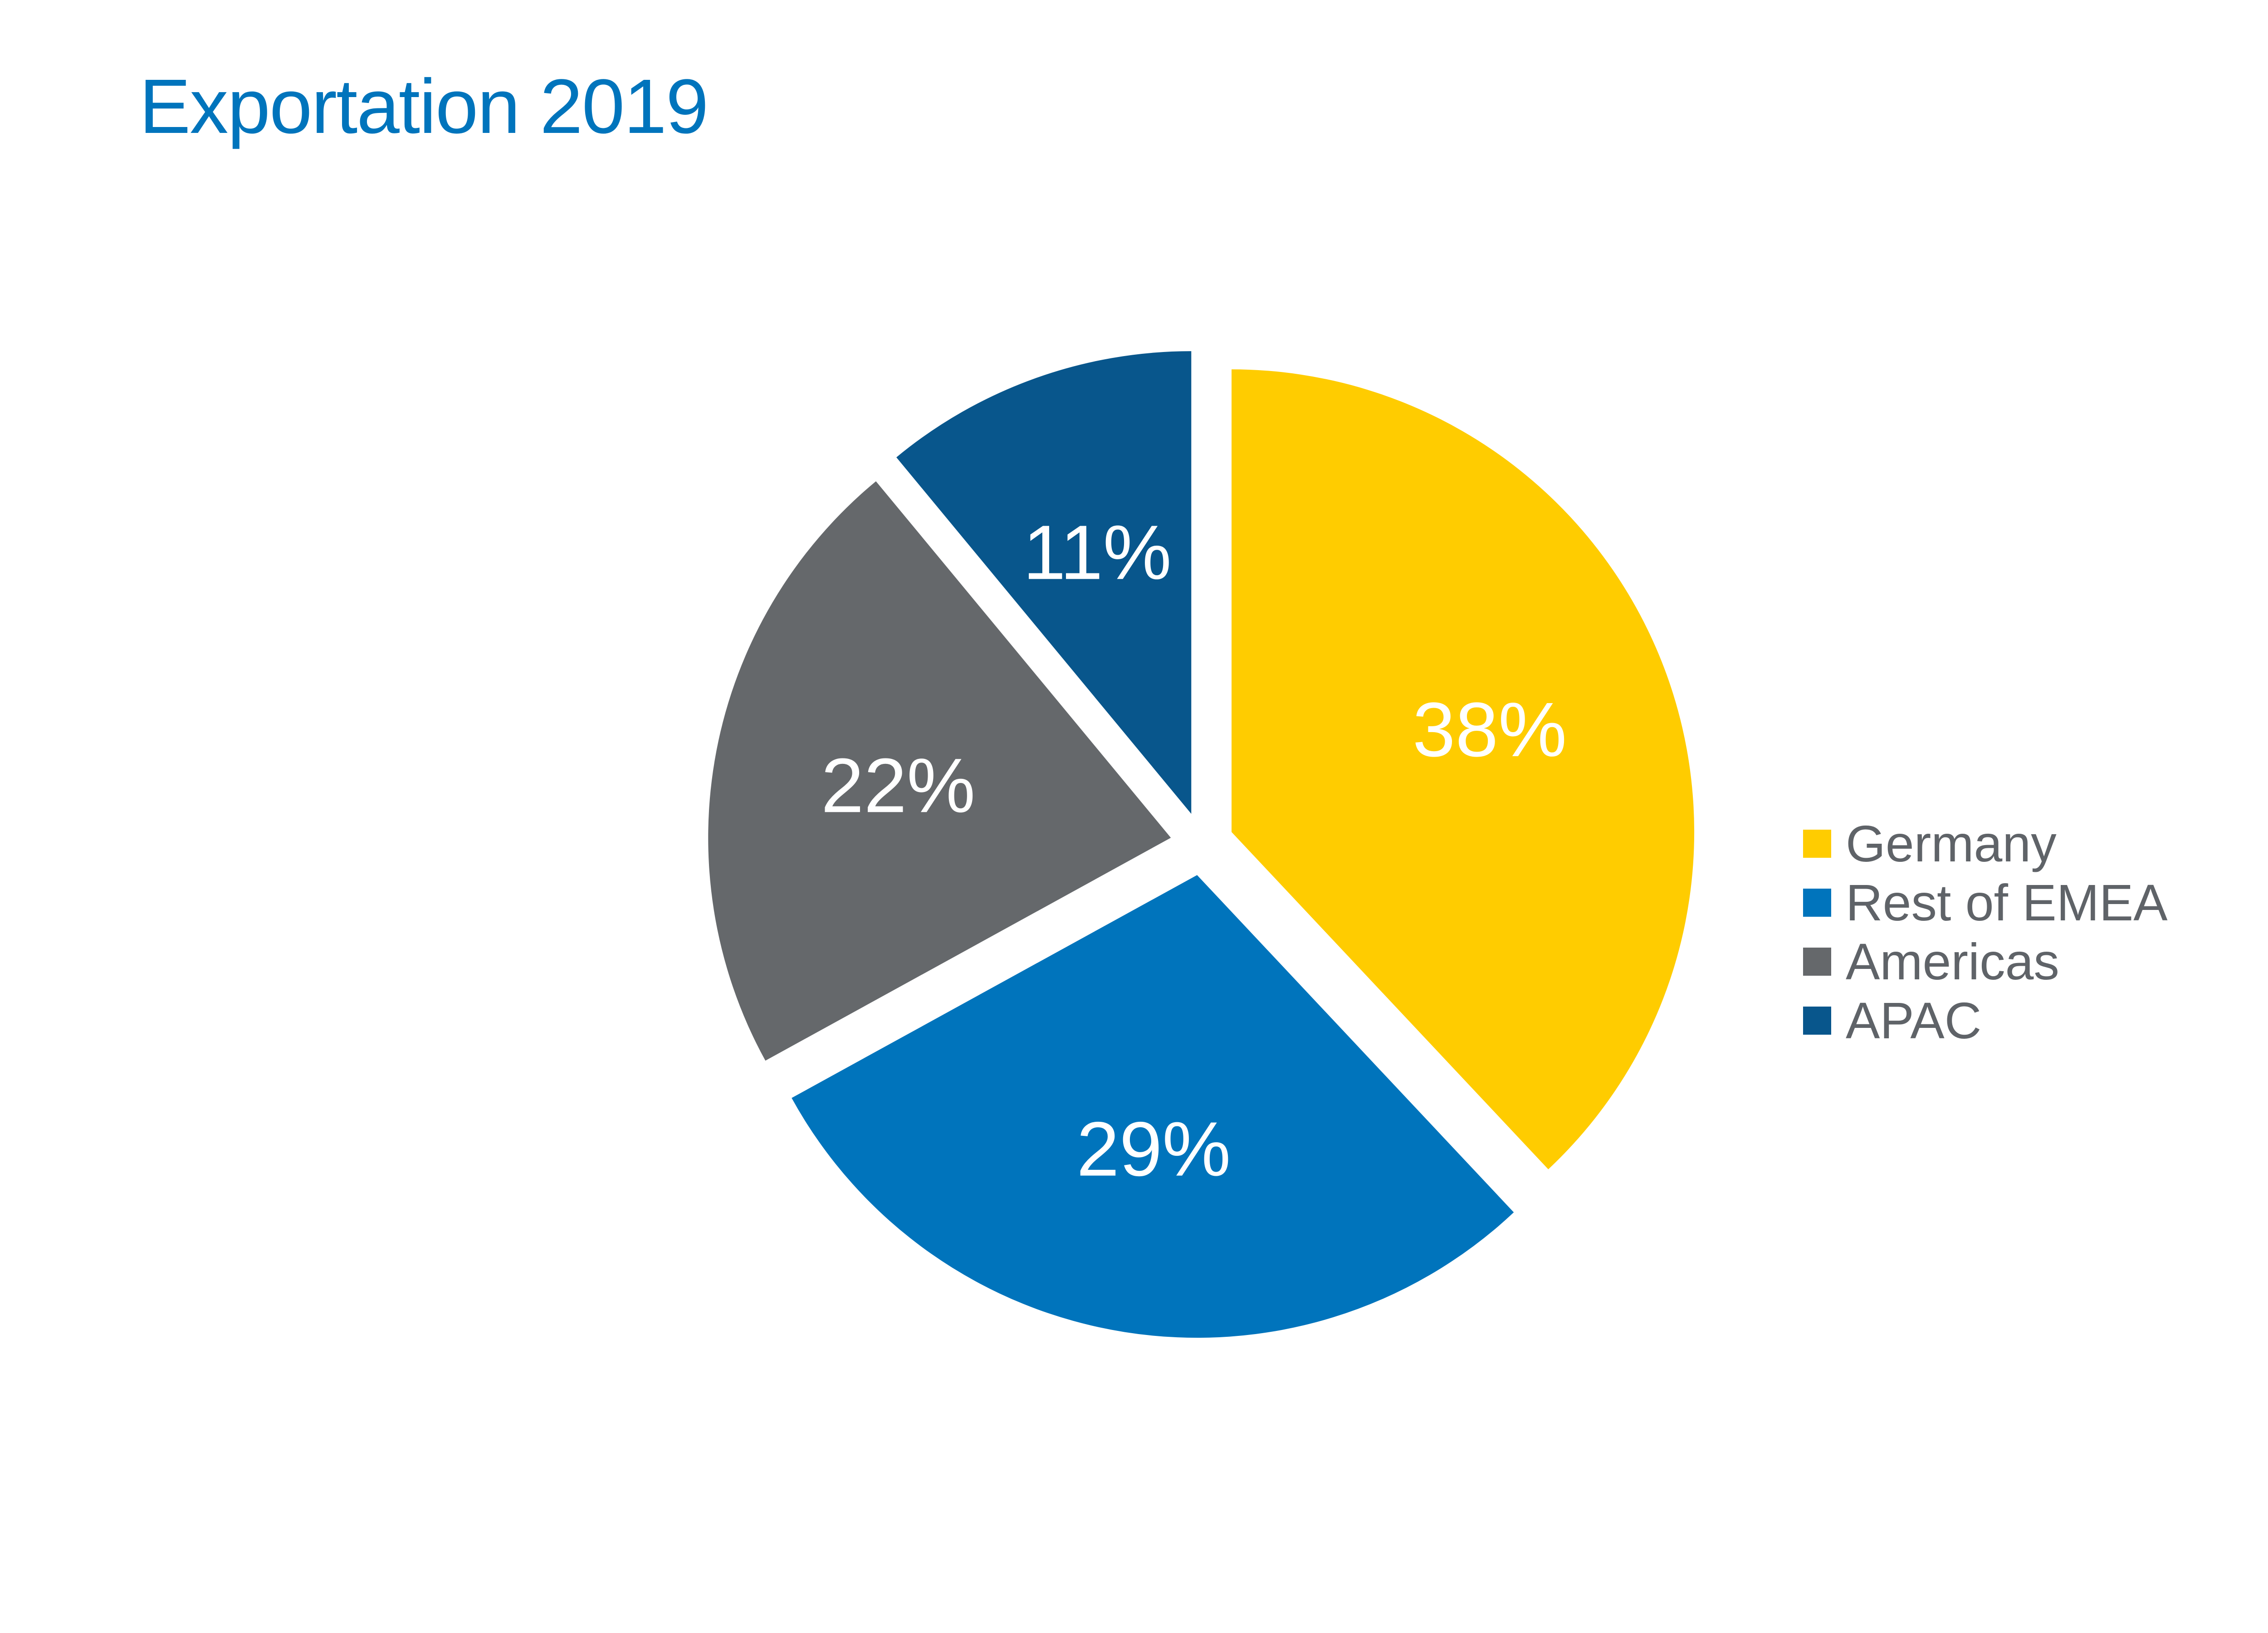  I want to click on pie-slice-apac, so click(1044, 582).